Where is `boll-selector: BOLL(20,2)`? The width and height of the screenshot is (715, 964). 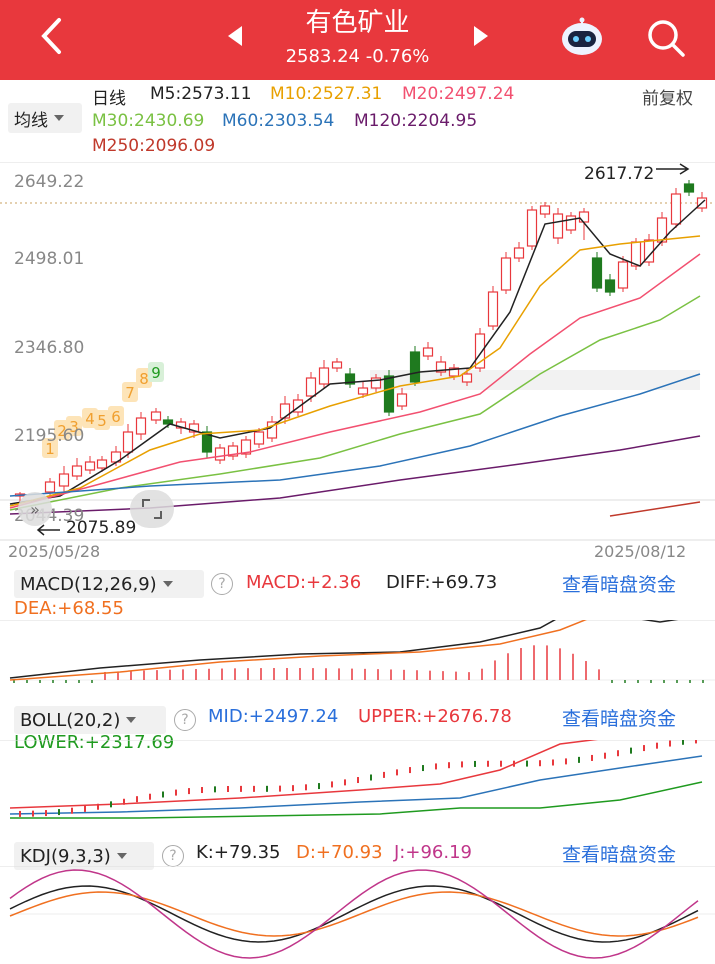
boll-selector: BOLL(20,2) is located at coordinates (90, 720).